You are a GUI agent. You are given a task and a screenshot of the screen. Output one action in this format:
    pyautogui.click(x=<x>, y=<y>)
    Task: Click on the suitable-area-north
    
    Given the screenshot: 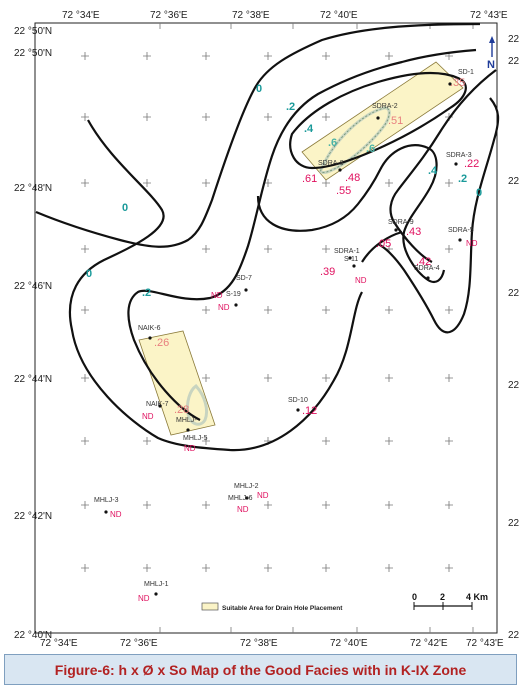 What is the action you would take?
    pyautogui.click(x=382, y=121)
    